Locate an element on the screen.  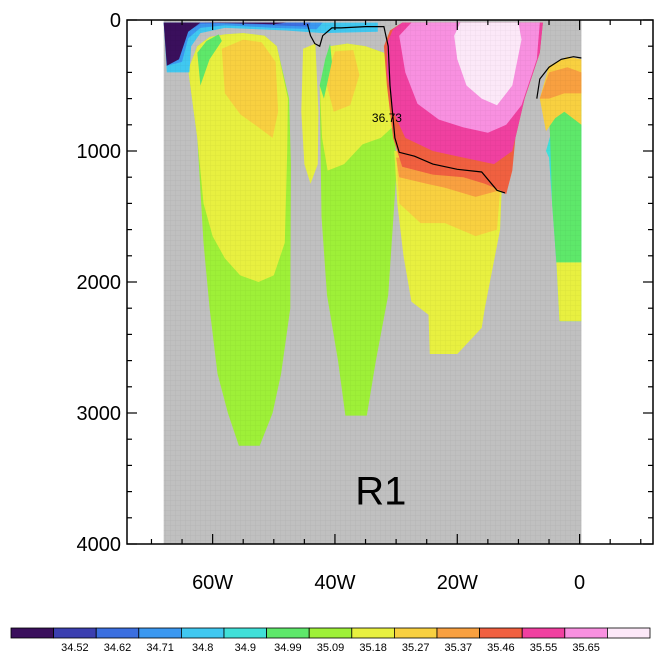
panel-label: R1 is located at coordinates (380, 492).